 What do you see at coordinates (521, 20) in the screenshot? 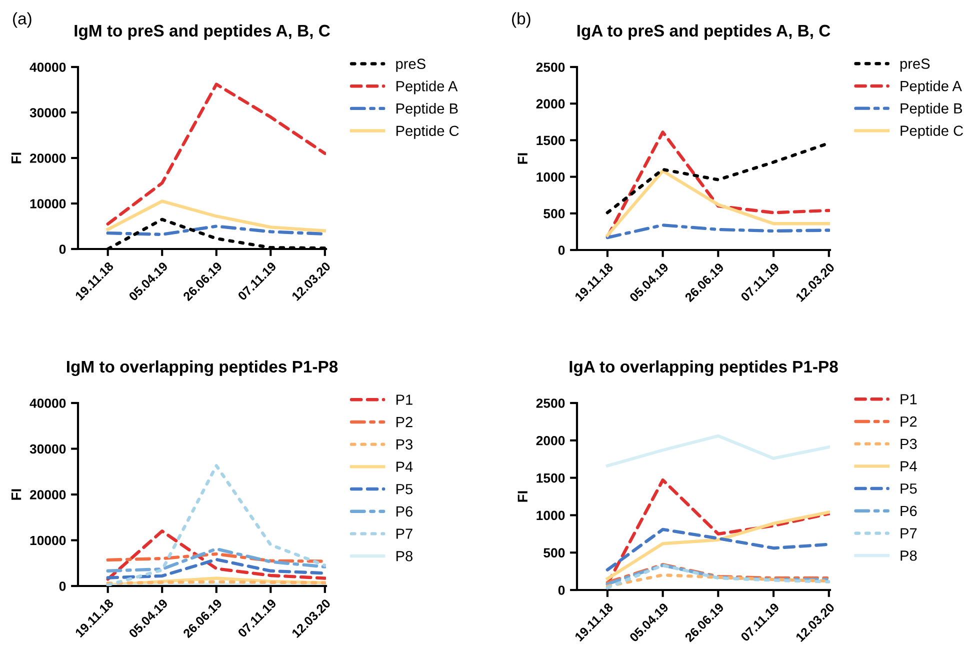
I see `text: (b)` at bounding box center [521, 20].